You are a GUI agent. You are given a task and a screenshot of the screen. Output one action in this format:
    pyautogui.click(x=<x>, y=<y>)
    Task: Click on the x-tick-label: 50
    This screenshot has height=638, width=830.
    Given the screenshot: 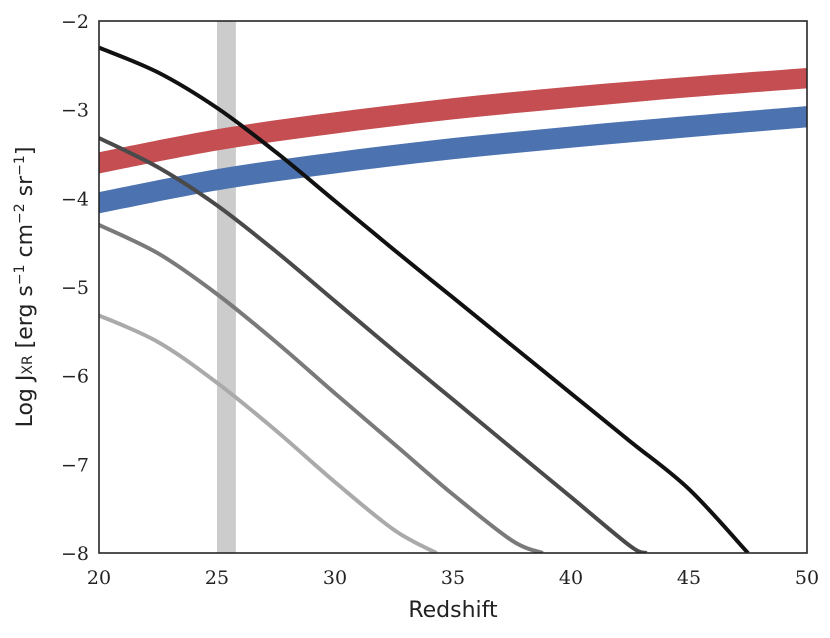 What is the action you would take?
    pyautogui.click(x=807, y=578)
    